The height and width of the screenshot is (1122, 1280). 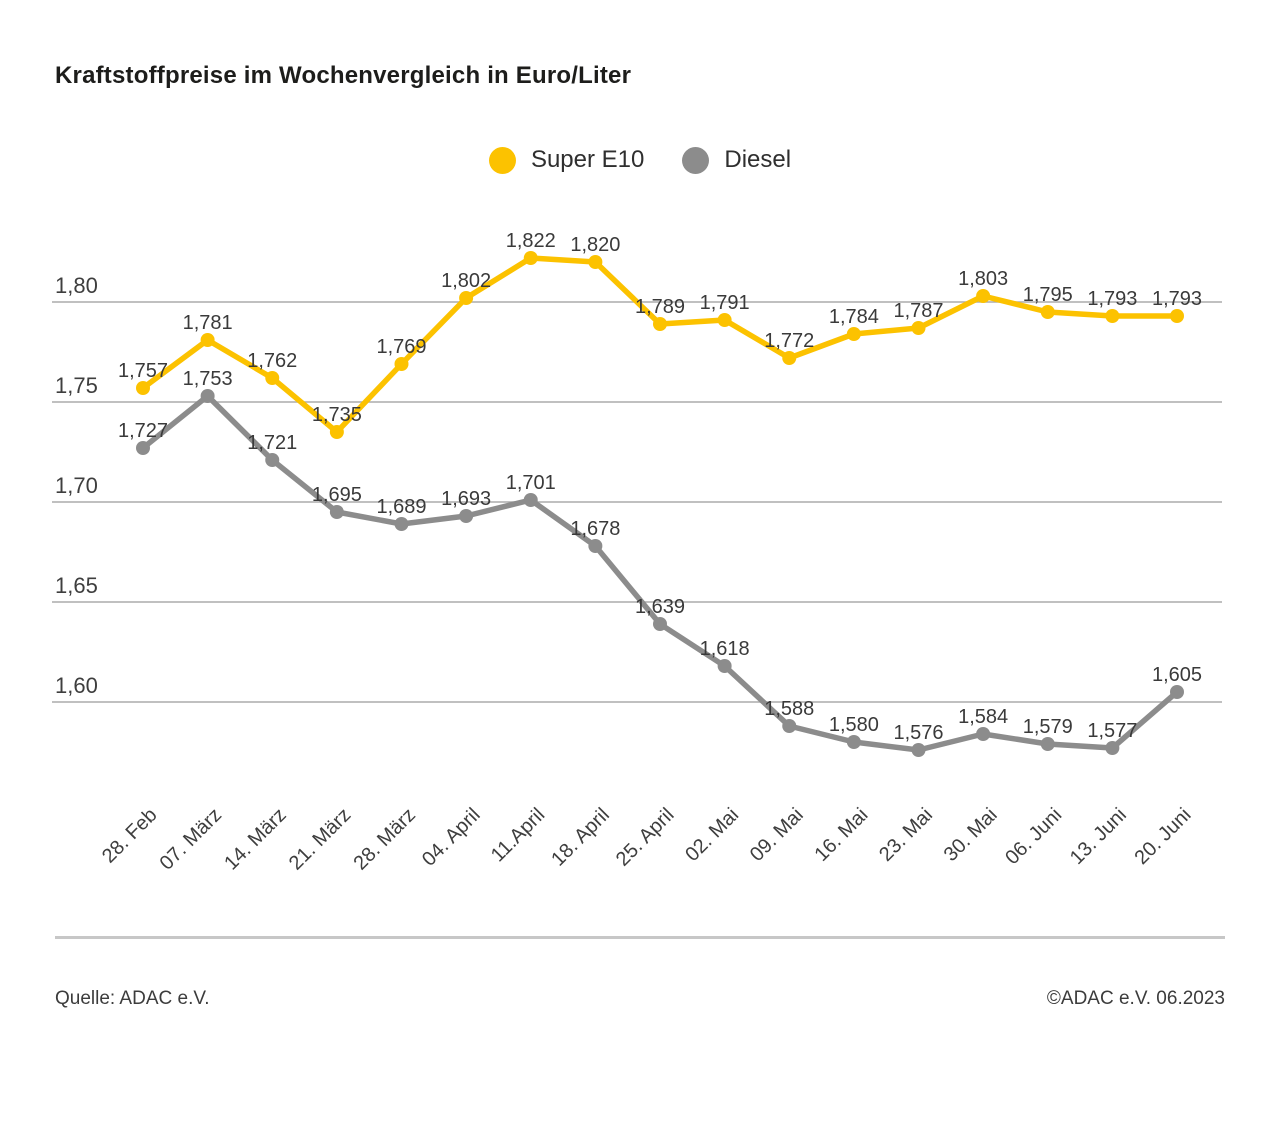 What do you see at coordinates (272, 361) in the screenshot?
I see `data-point-label: 1,762` at bounding box center [272, 361].